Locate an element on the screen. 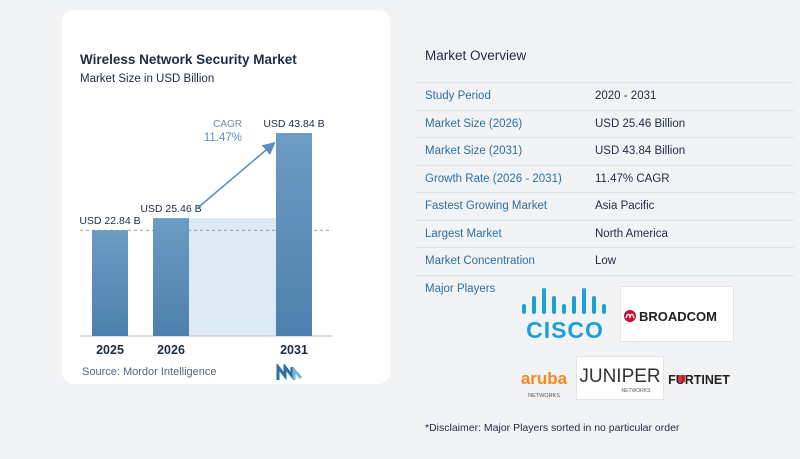  juniper-logo: JUNIPER NETWORKS is located at coordinates (620, 378).